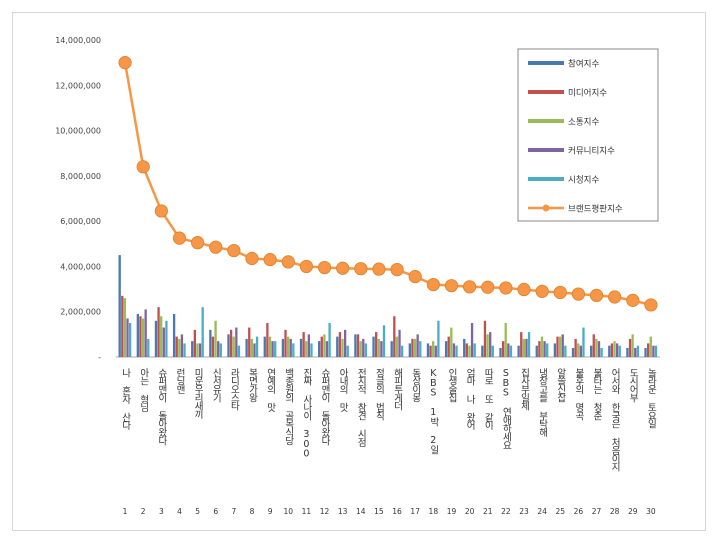 The image size is (720, 545). I want to click on rank-label: 16, so click(397, 511).